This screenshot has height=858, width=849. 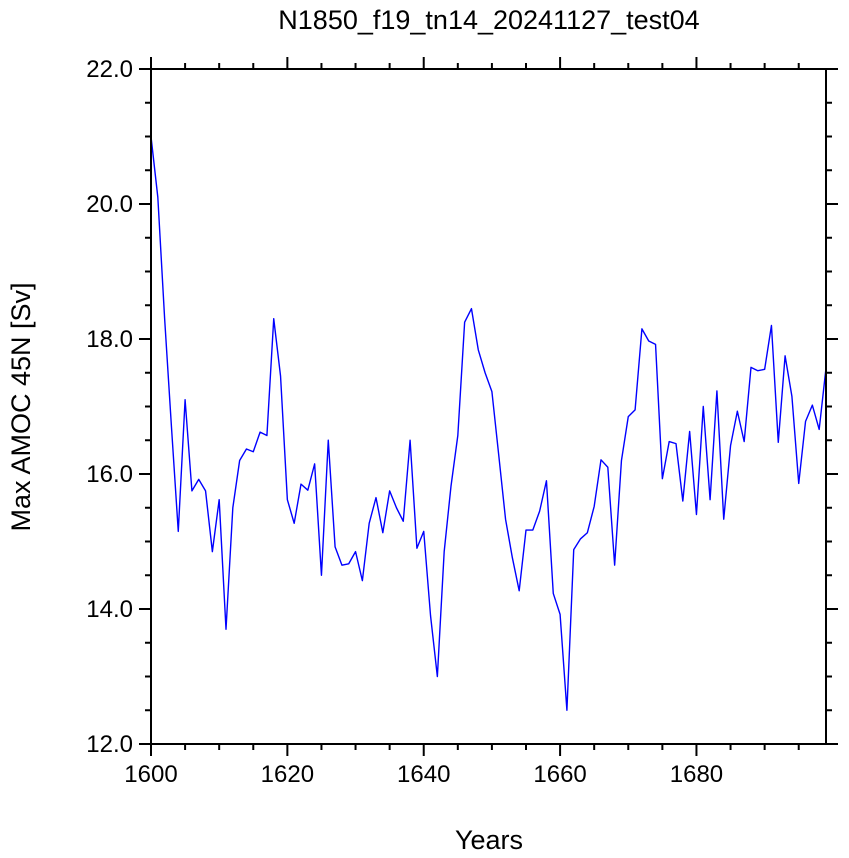 I want to click on x-tick-label: 1640, so click(x=423, y=774).